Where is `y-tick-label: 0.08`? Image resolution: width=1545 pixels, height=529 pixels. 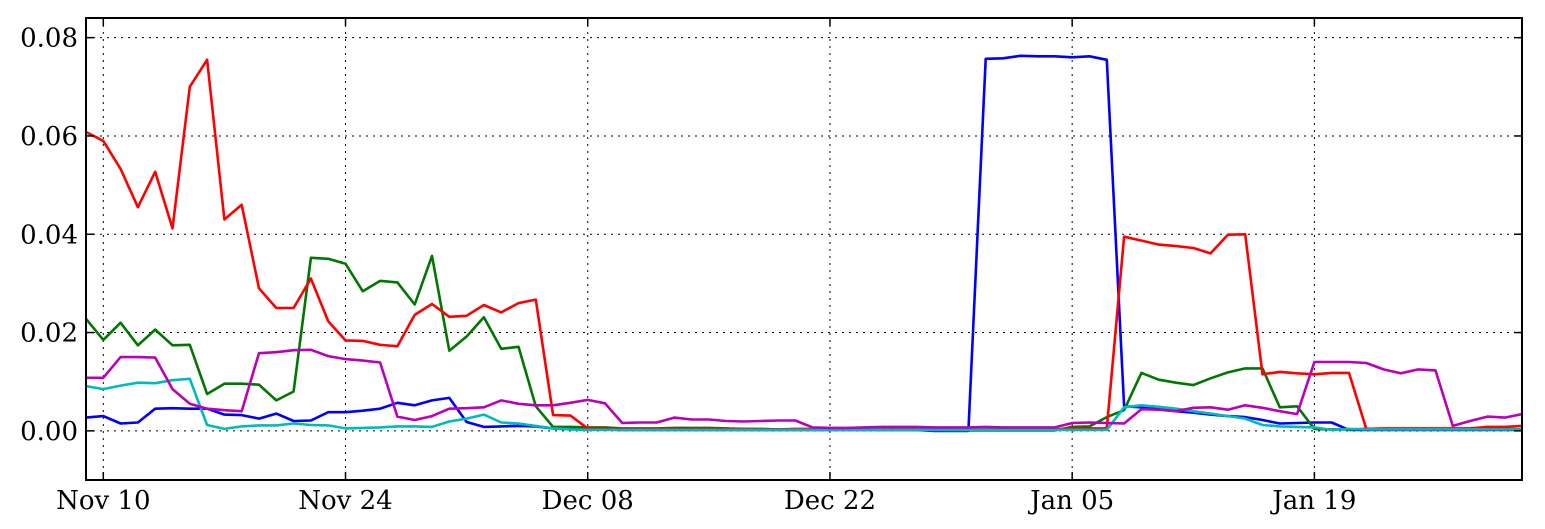
y-tick-label: 0.08 is located at coordinates (49, 39).